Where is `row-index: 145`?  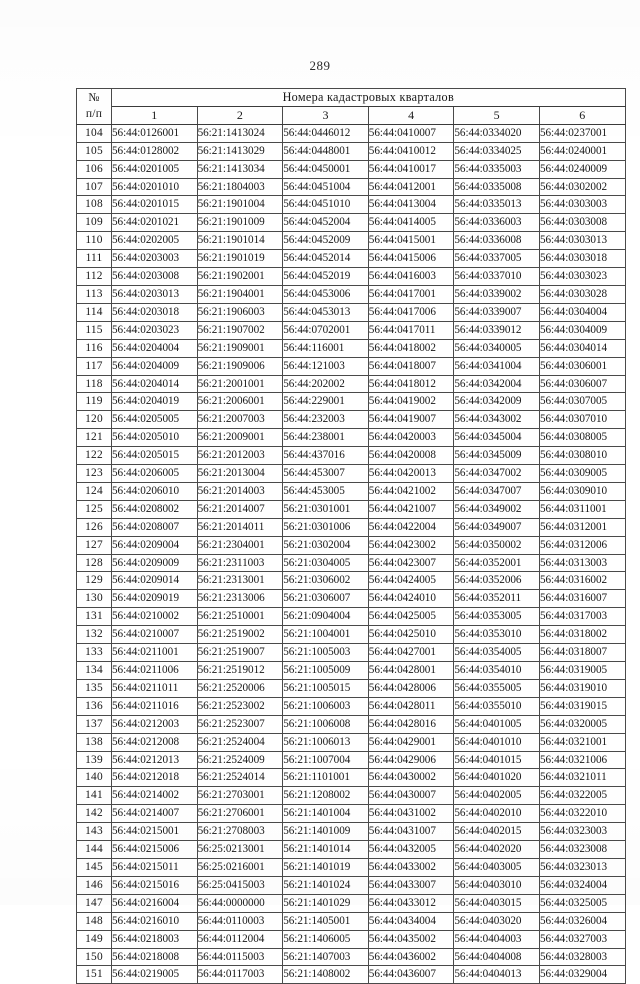
row-index: 145 is located at coordinates (94, 867).